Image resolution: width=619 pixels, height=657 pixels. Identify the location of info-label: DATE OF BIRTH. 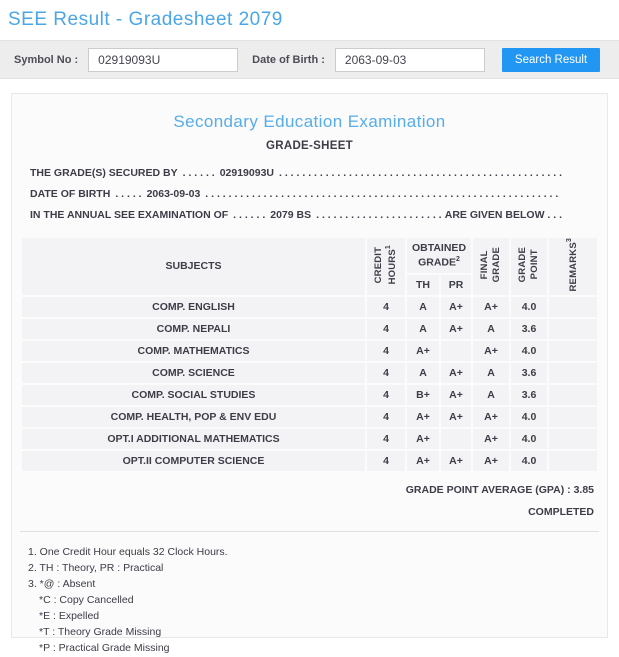
(70, 194).